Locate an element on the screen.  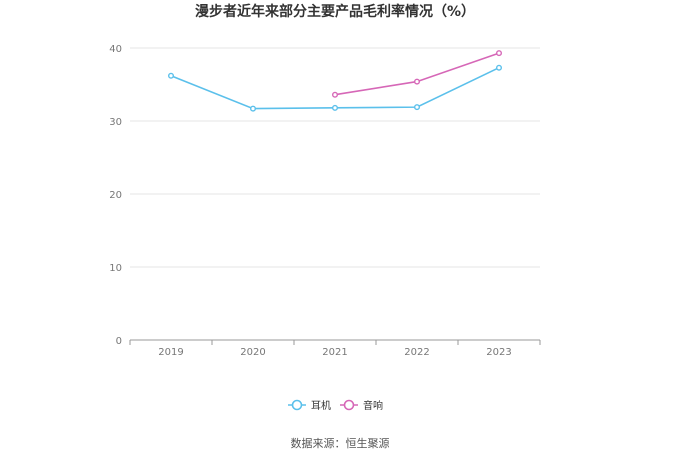
y-axis-ticks: 0 10 20 30 40 is located at coordinates (115, 195).